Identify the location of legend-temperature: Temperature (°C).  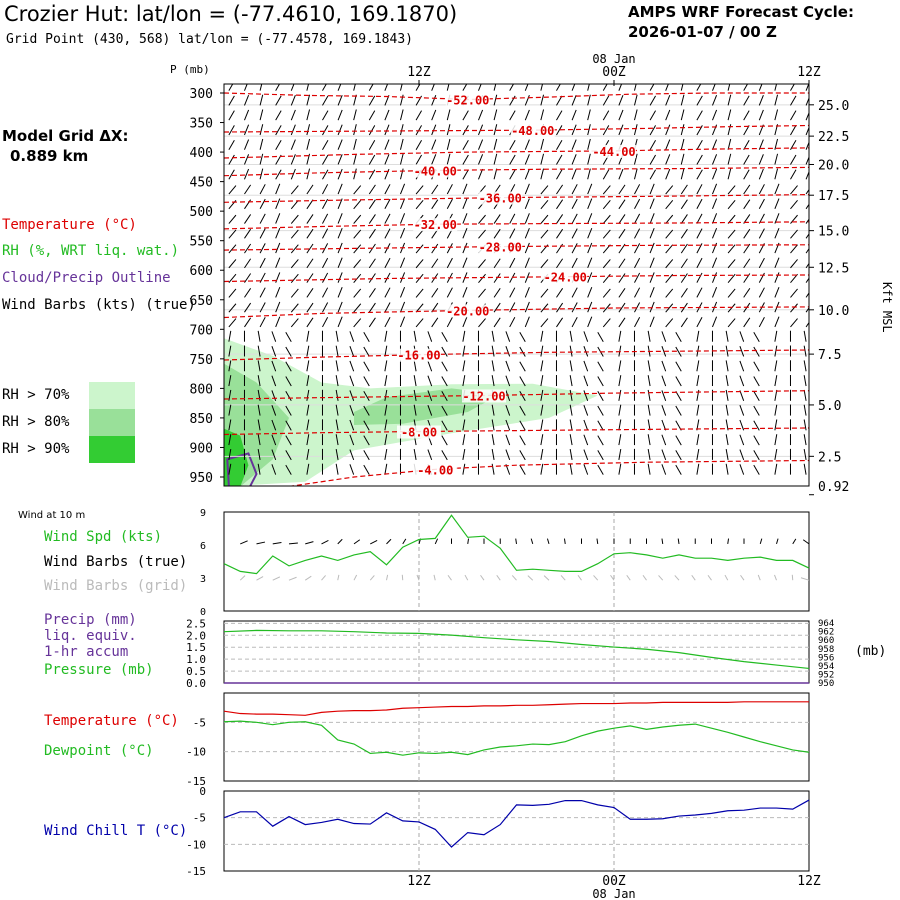
(69, 225).